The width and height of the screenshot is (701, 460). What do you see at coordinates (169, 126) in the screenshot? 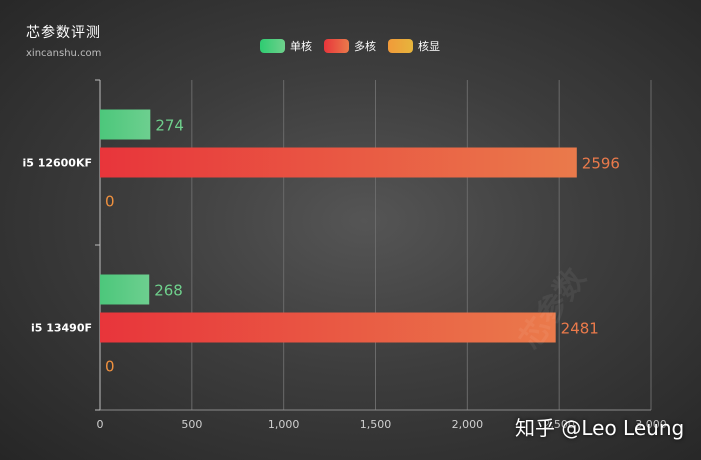
I see `data-label: 274` at bounding box center [169, 126].